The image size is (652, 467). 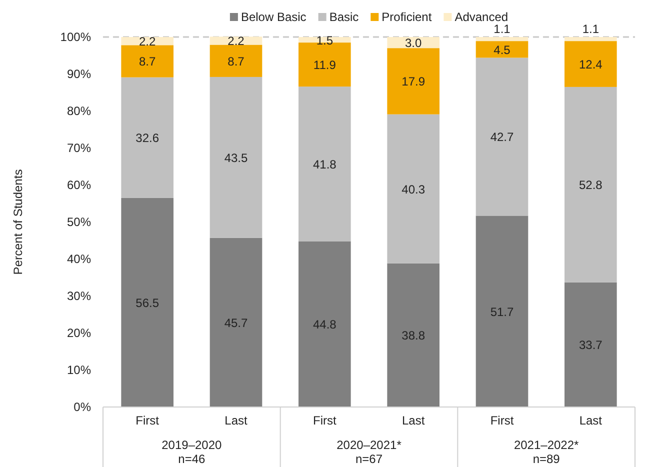 I want to click on data-label: 56.5, so click(x=148, y=303).